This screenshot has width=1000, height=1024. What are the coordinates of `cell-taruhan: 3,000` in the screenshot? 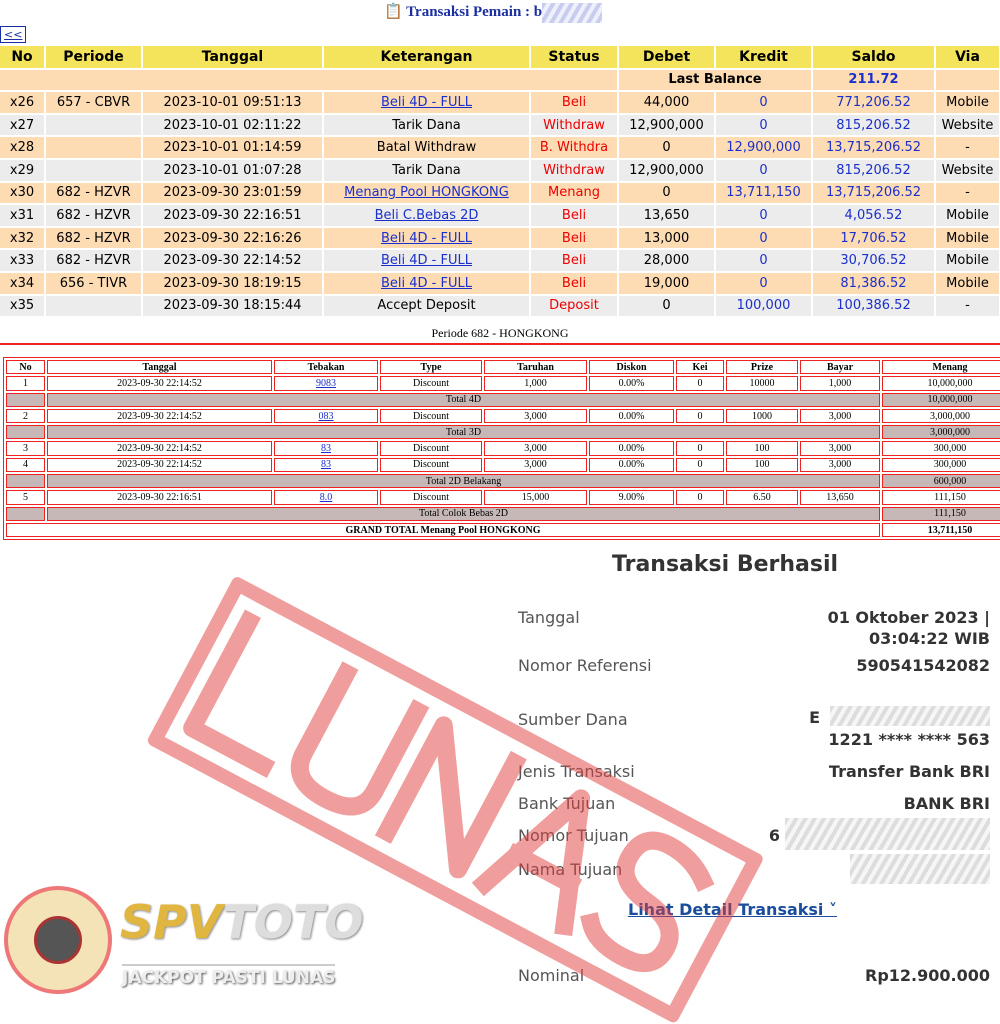 It's located at (535, 465).